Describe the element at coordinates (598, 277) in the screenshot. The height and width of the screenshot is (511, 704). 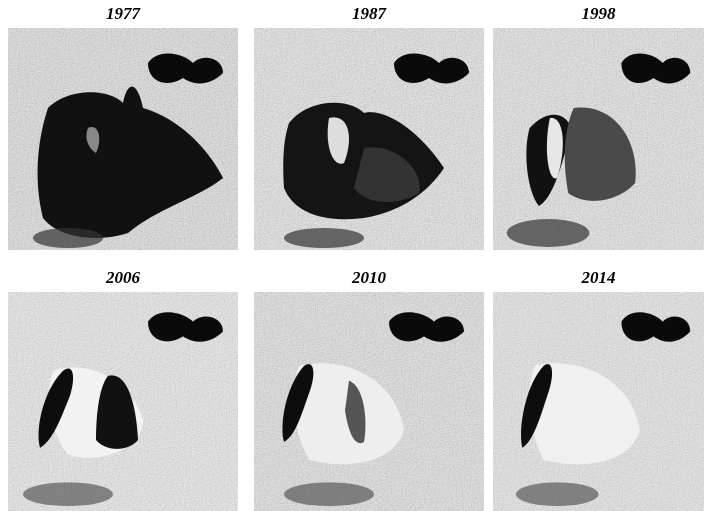
I see `year-label: 2014` at that location.